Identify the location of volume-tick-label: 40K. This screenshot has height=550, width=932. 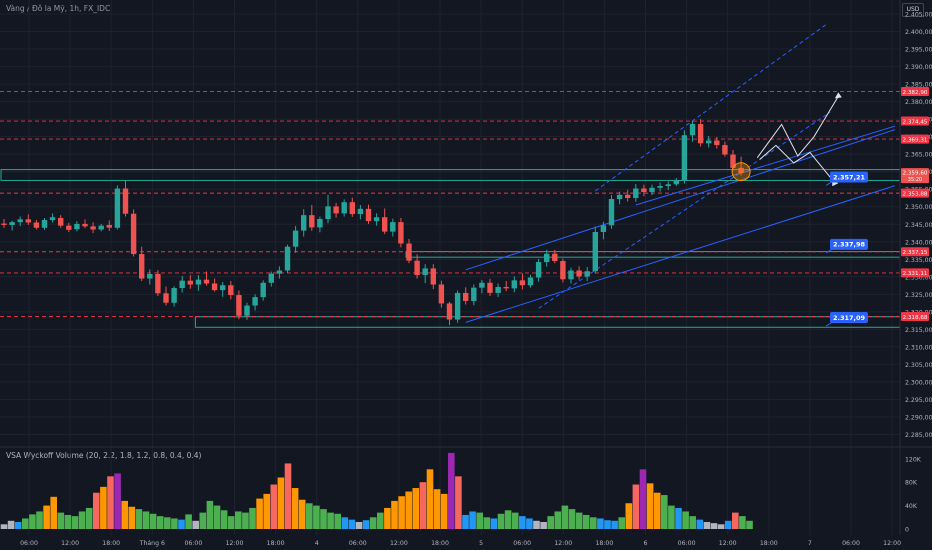
(911, 506).